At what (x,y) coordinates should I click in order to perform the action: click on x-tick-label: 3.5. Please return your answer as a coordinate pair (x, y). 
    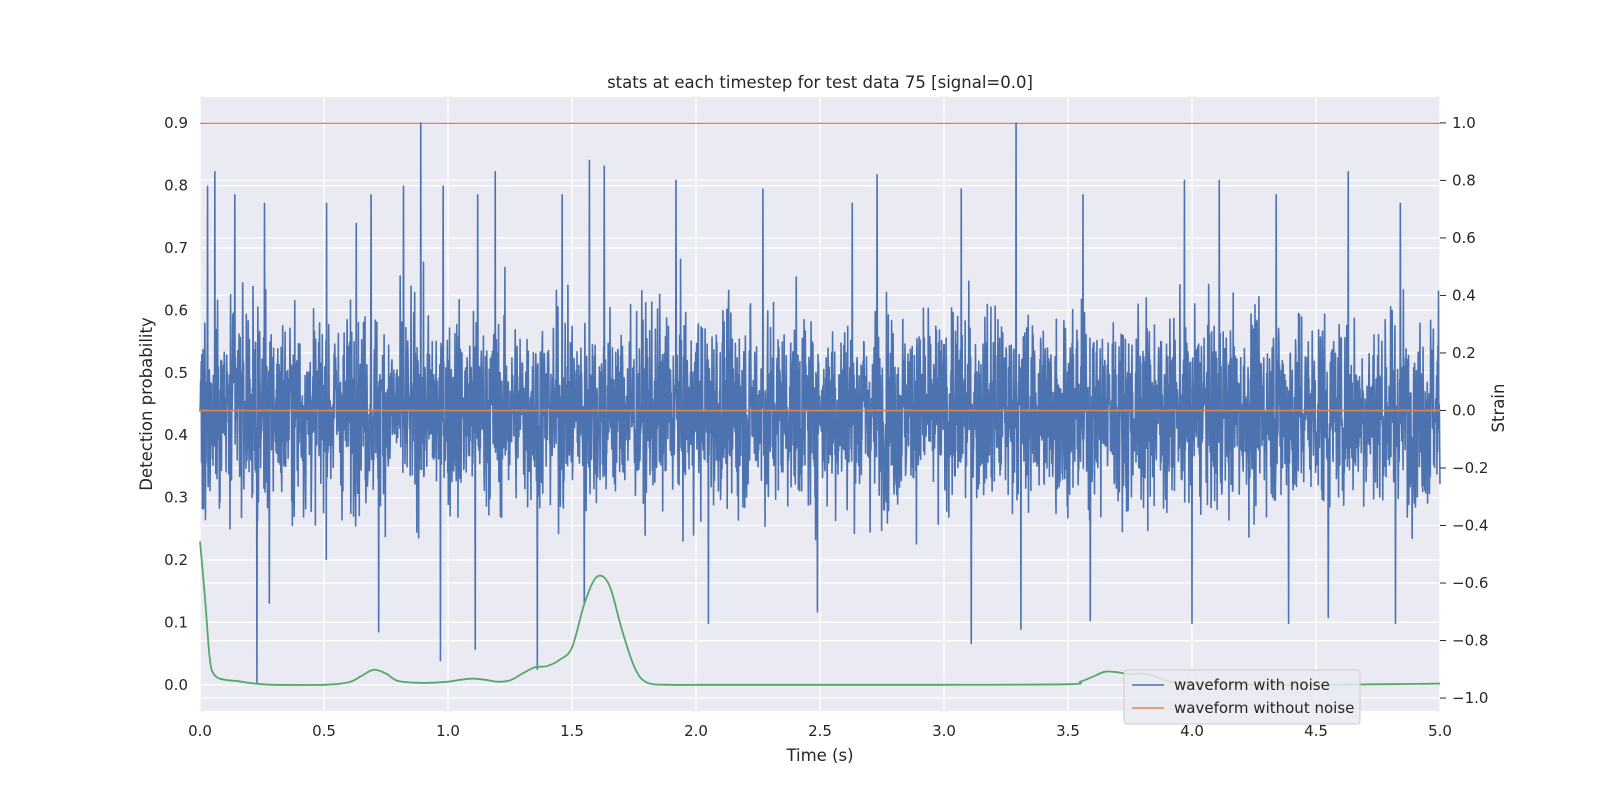
    Looking at the image, I should click on (1068, 731).